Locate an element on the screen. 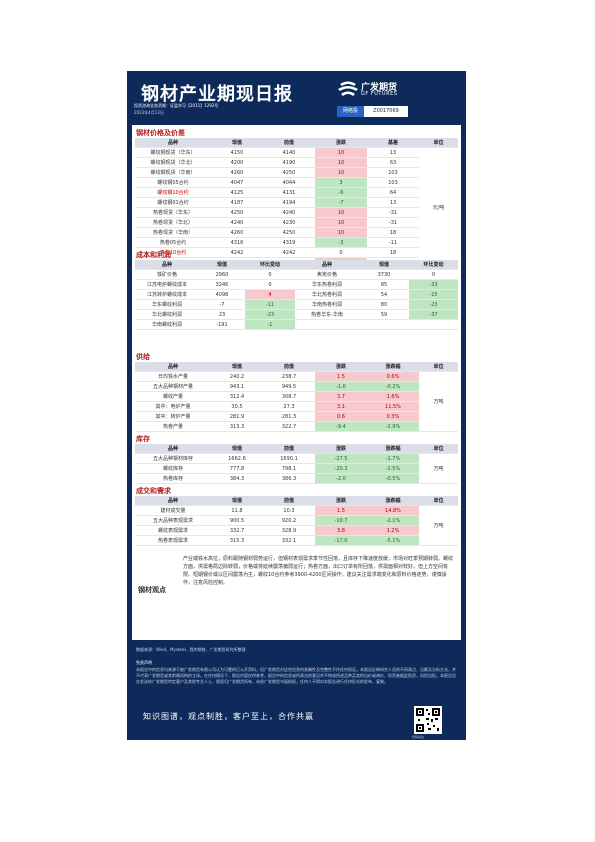 The image size is (595, 842). current-value: 4240 is located at coordinates (237, 222).